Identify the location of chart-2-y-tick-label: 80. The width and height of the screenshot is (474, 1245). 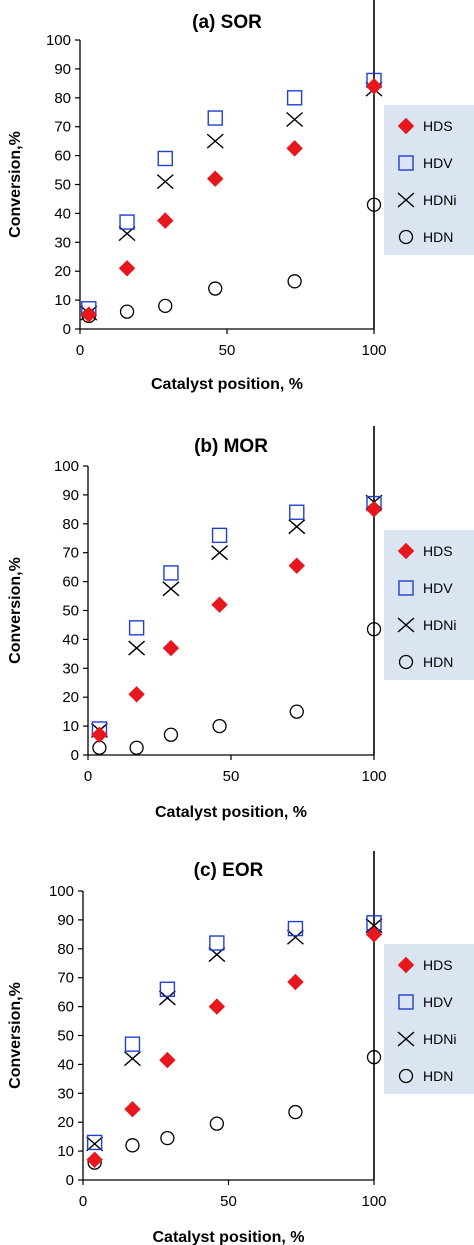
(70, 524).